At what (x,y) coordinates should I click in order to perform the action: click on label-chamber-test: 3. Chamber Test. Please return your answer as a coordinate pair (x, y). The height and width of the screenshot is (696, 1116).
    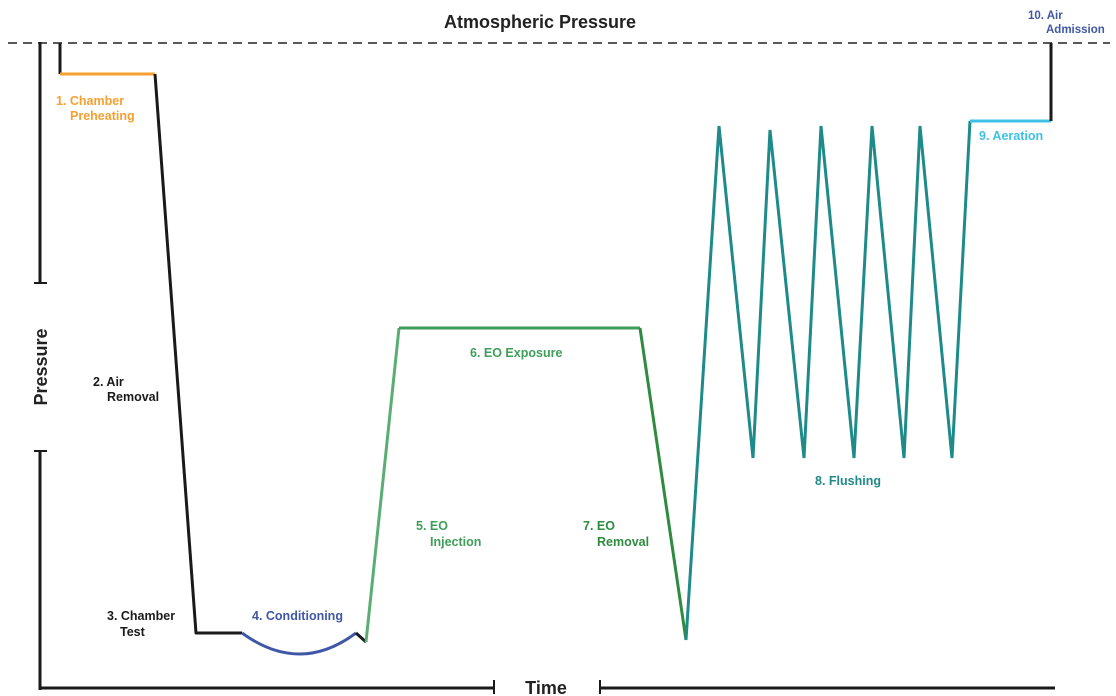
    Looking at the image, I should click on (143, 624).